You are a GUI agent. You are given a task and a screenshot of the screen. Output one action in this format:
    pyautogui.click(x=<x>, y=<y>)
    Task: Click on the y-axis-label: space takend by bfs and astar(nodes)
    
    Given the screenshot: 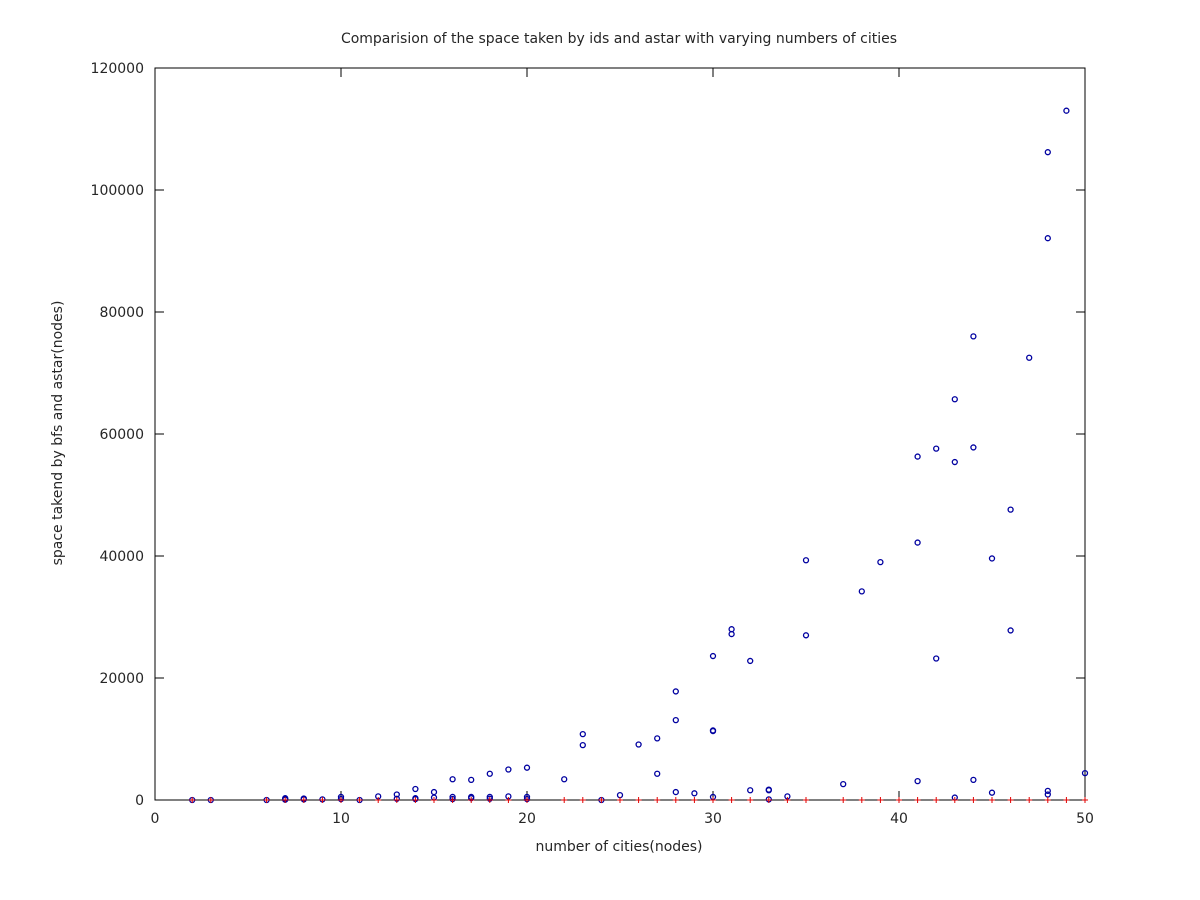 What is the action you would take?
    pyautogui.click(x=58, y=433)
    